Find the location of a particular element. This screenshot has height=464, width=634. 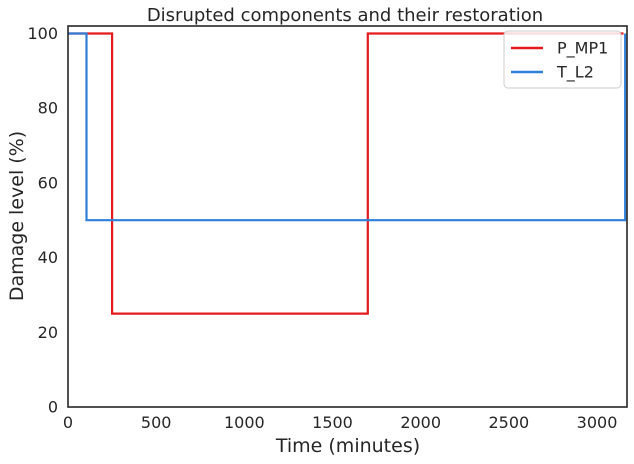

x-tick-label: 1000 is located at coordinates (244, 422).